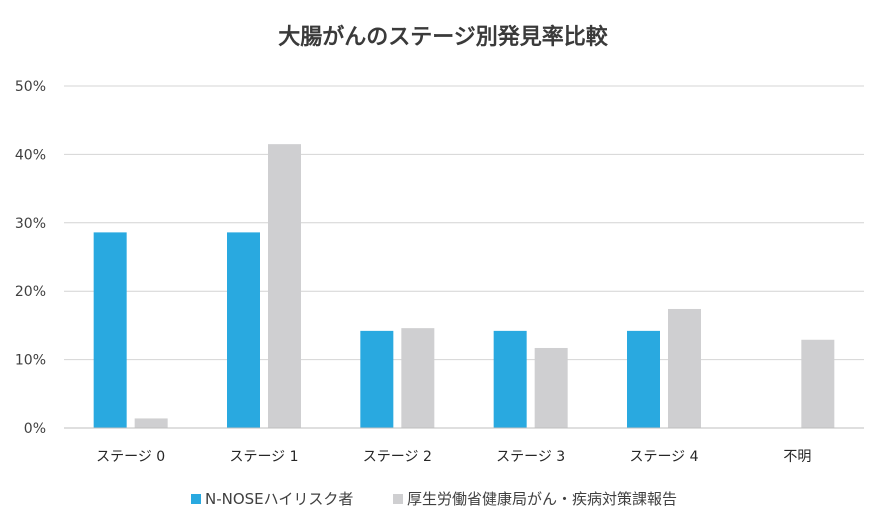 This screenshot has width=886, height=530. Describe the element at coordinates (453, 457) in the screenshot. I see `x-axis-categories: ステージ 0 ステージ 1 ステージ 2 ステージ 3 ステージ 4 不明` at that location.